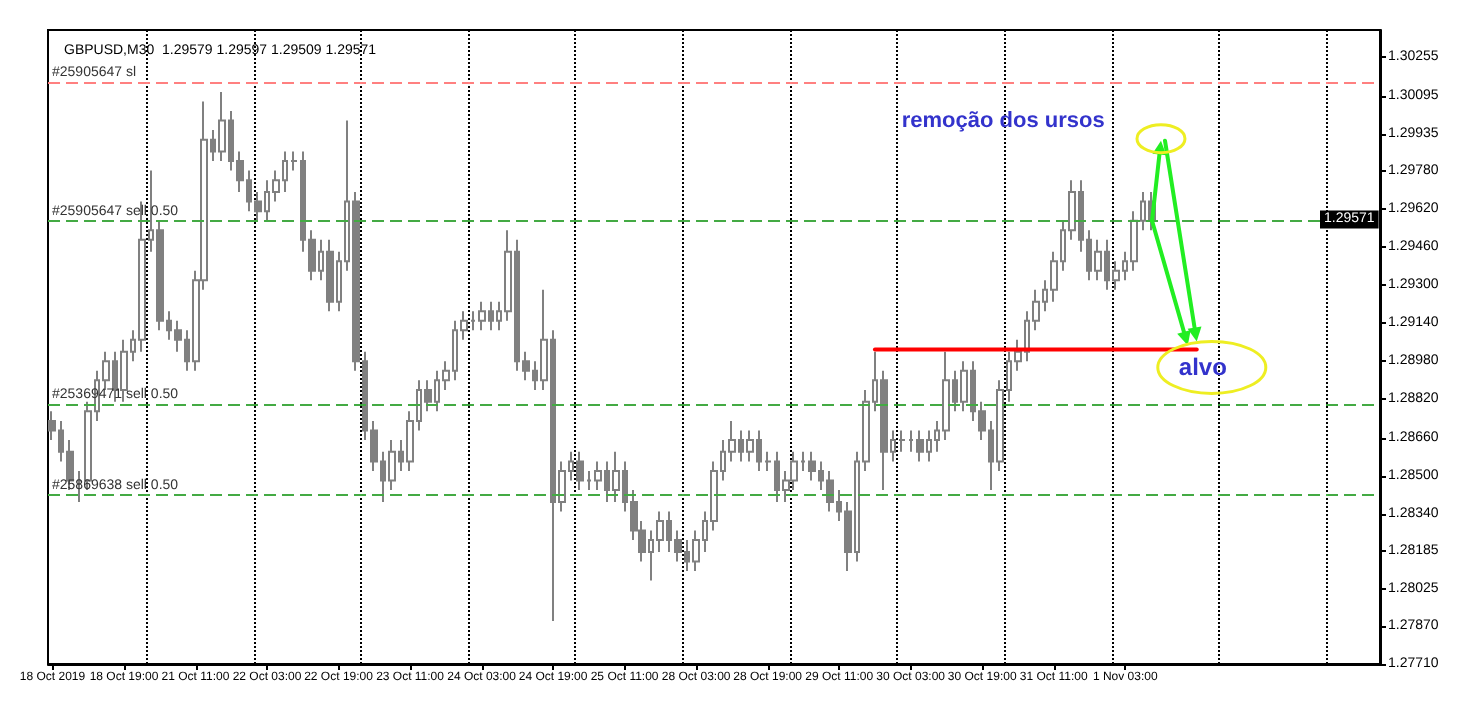 The height and width of the screenshot is (724, 1468). Describe the element at coordinates (1202, 367) in the screenshot. I see `annotation: alvo` at that location.